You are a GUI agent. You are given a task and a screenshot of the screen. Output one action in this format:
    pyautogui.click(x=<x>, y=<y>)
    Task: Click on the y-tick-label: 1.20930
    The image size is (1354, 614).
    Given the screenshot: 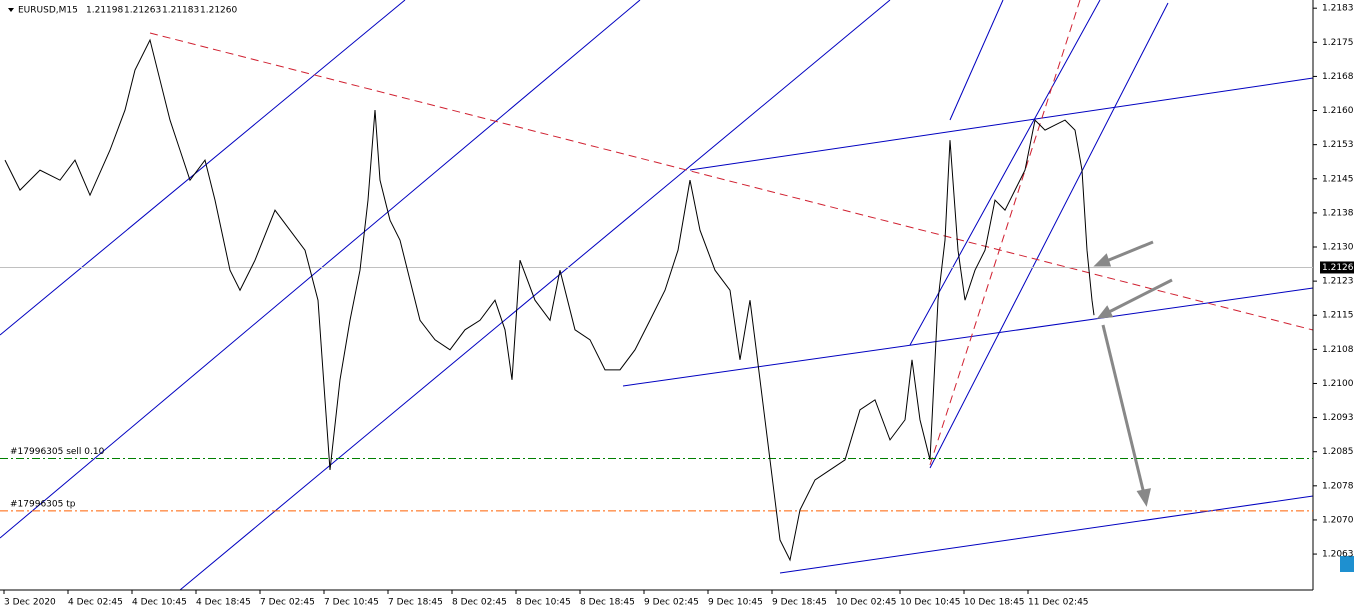 What is the action you would take?
    pyautogui.click(x=1338, y=418)
    